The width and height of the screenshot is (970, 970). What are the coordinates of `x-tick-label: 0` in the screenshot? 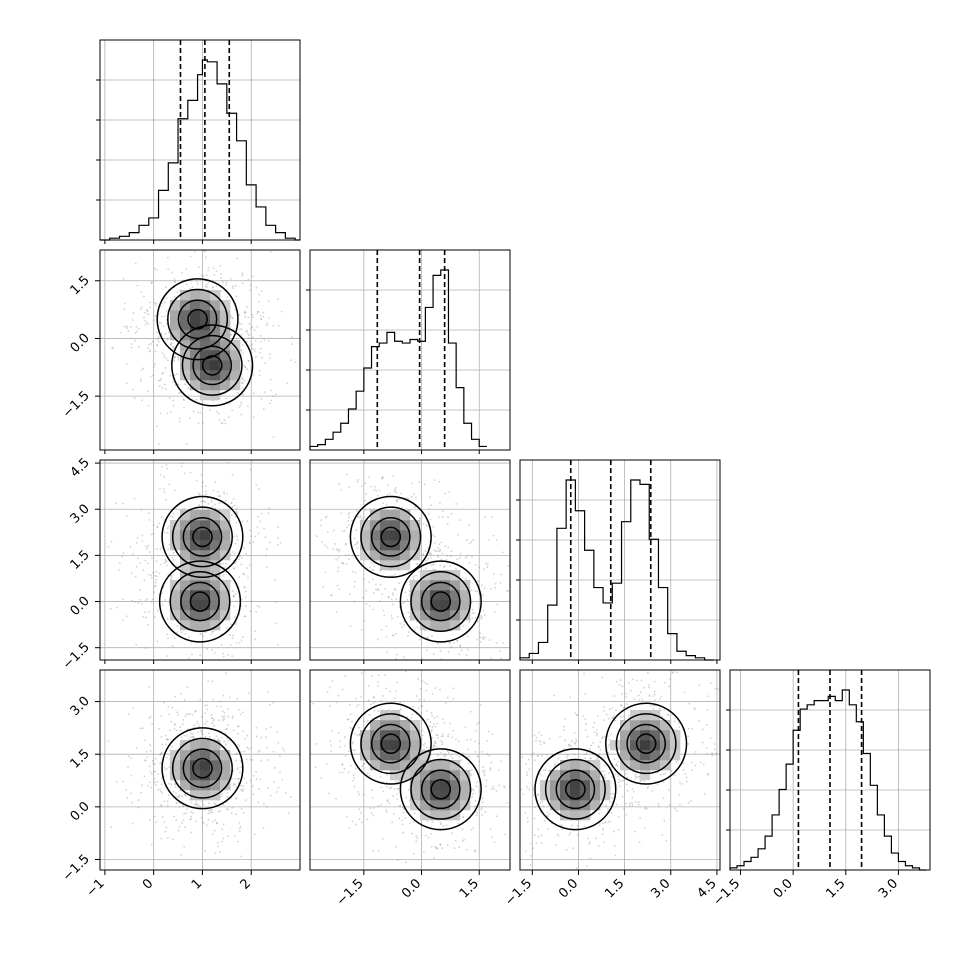 It's located at (148, 884).